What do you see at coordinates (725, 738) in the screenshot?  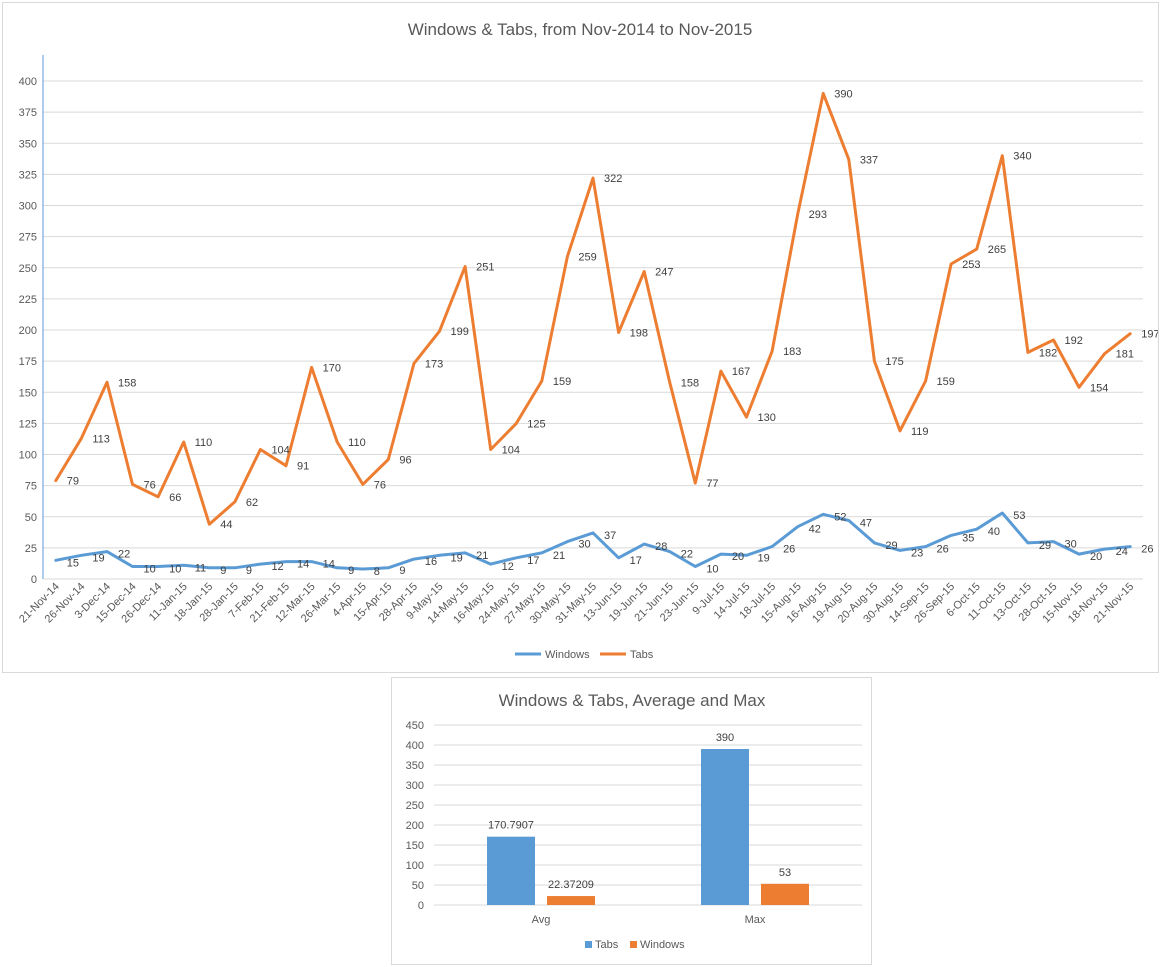 I see `data-label-tabs: 390` at bounding box center [725, 738].